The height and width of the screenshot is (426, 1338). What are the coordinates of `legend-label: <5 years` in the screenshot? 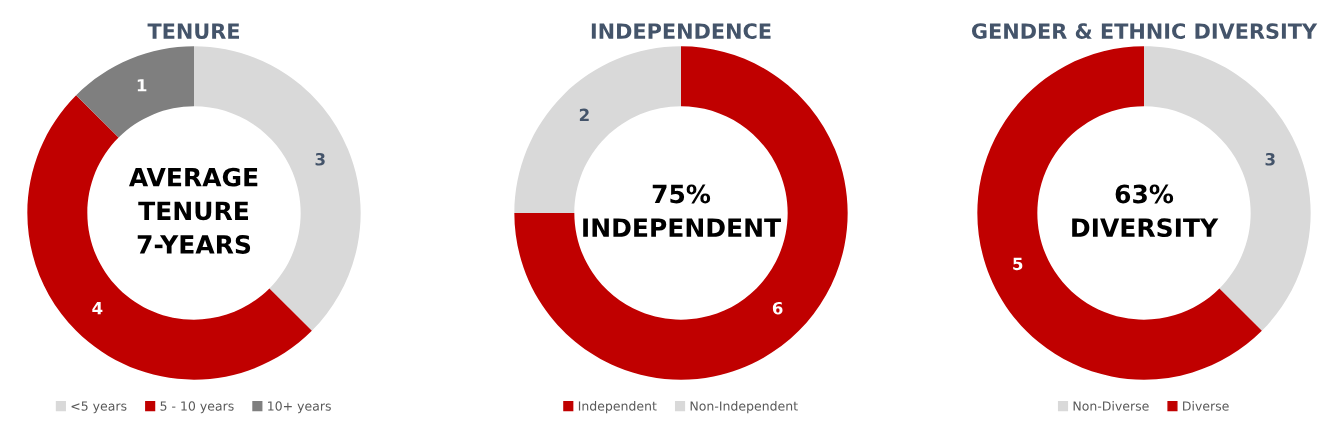 It's located at (99, 407).